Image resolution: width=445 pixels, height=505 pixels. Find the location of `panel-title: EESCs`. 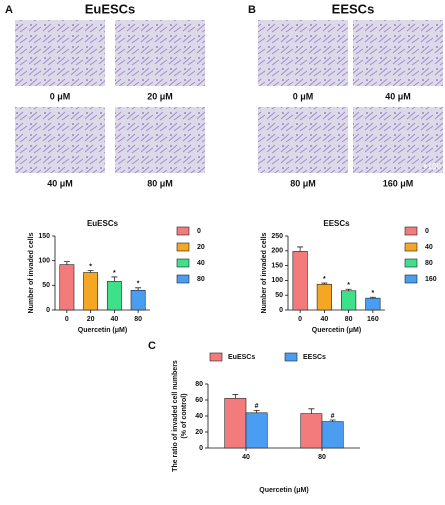

panel-title: EESCs is located at coordinates (353, 8).